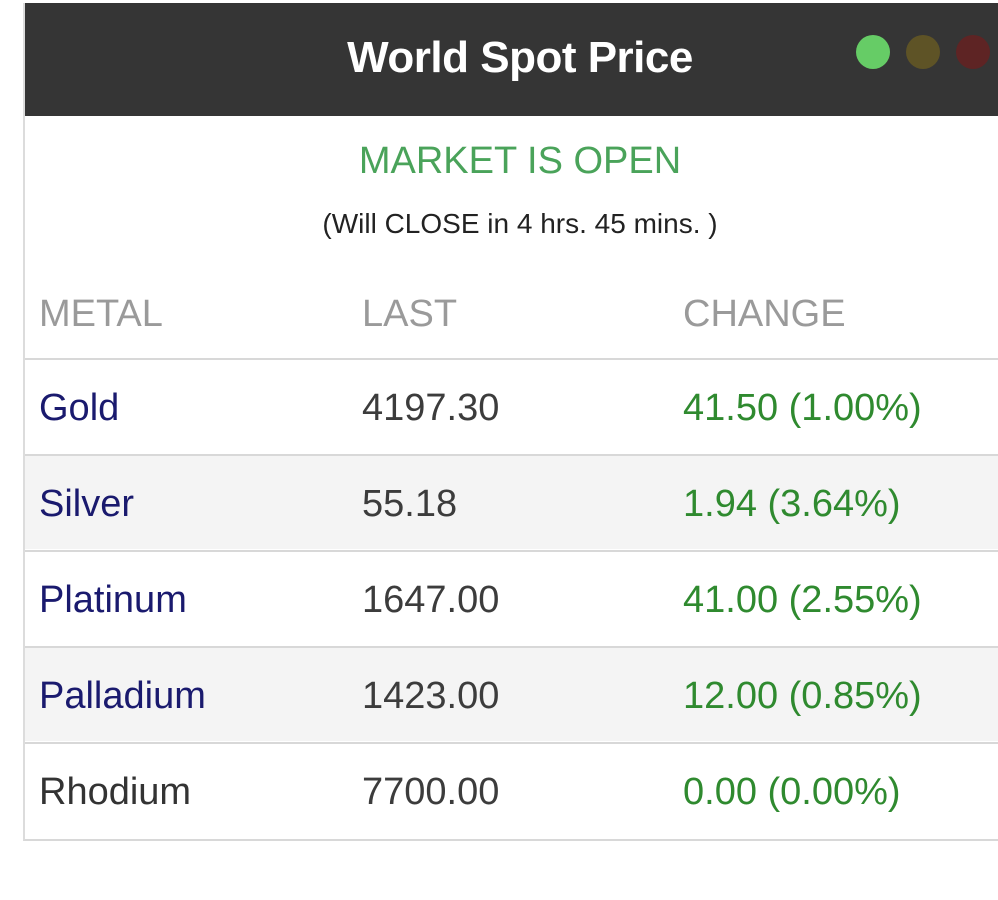  Describe the element at coordinates (122, 696) in the screenshot. I see `metal-link-palladium: Palladium` at that location.